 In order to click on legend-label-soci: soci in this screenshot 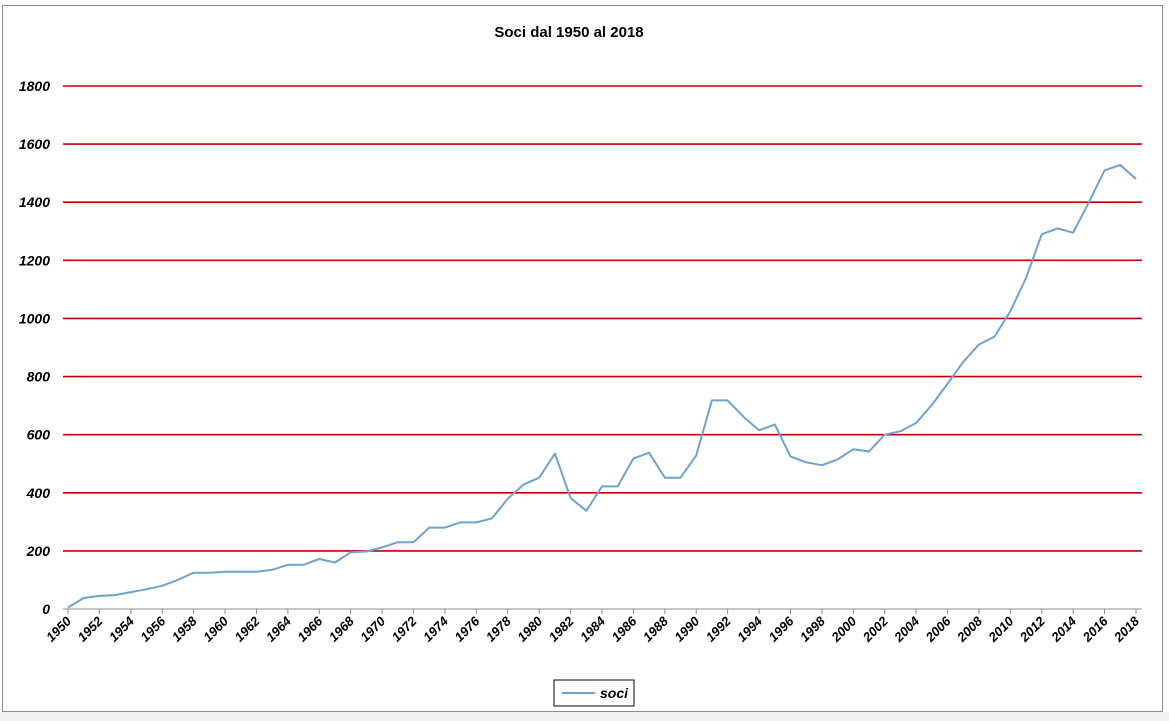, I will do `click(614, 693)`.